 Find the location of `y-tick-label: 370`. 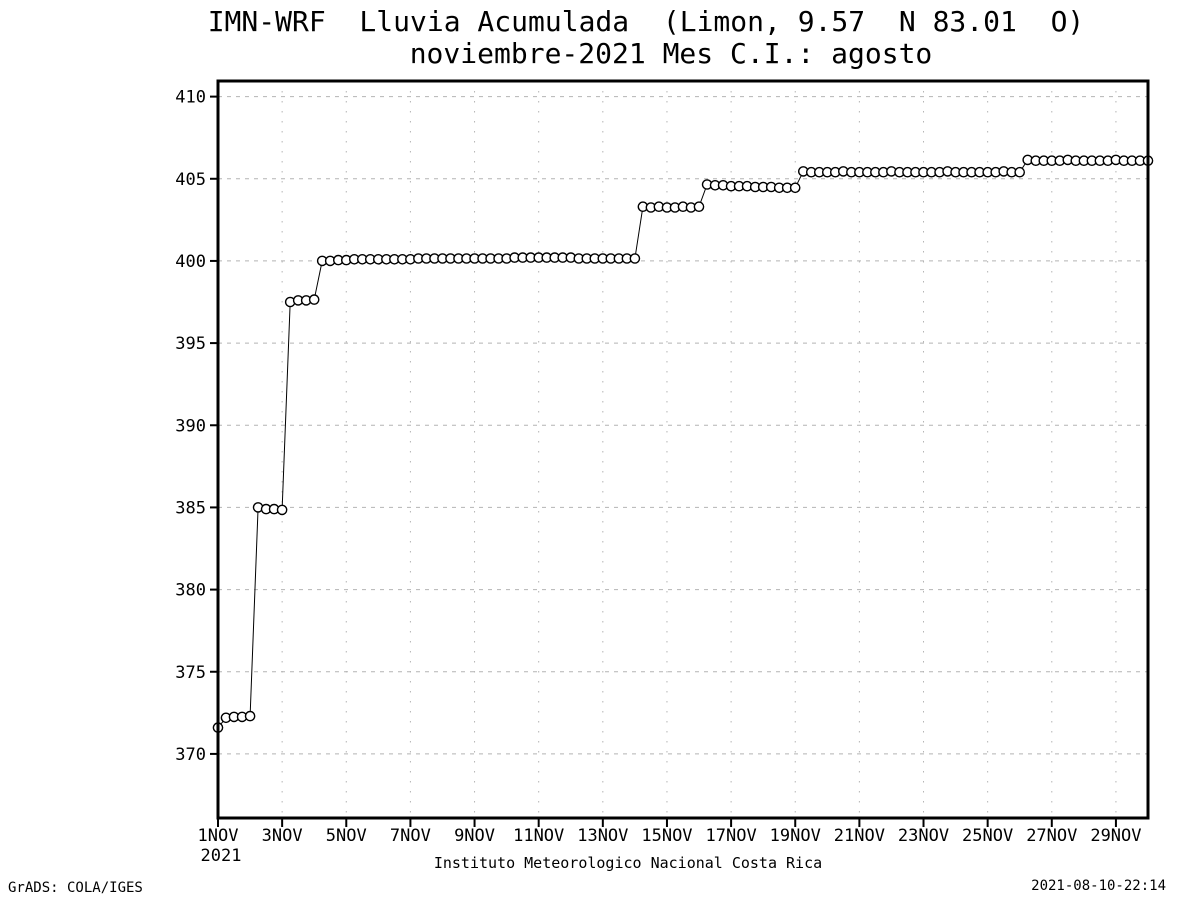

y-tick-label: 370 is located at coordinates (190, 755).